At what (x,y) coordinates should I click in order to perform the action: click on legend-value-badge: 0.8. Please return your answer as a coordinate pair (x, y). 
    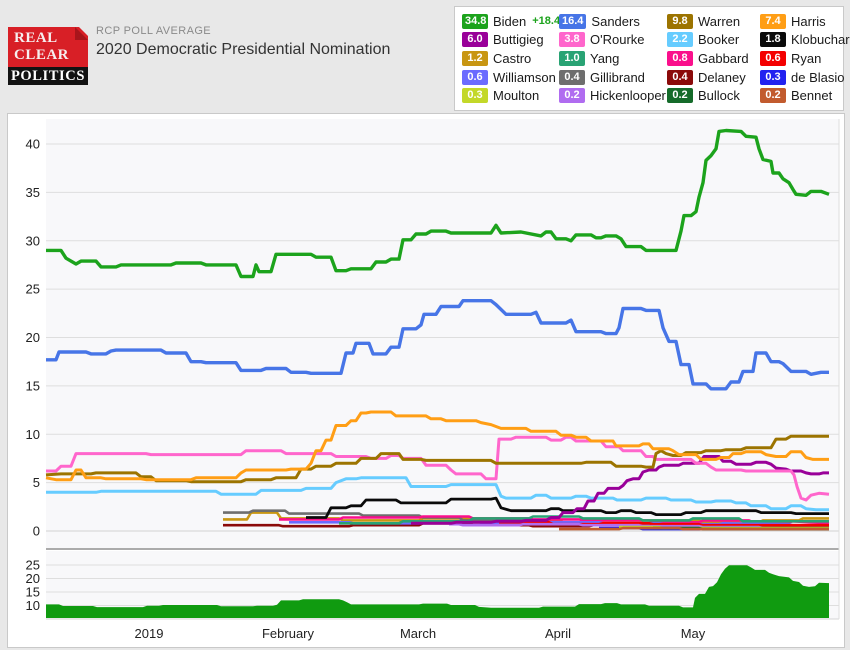
    Looking at the image, I should click on (680, 58).